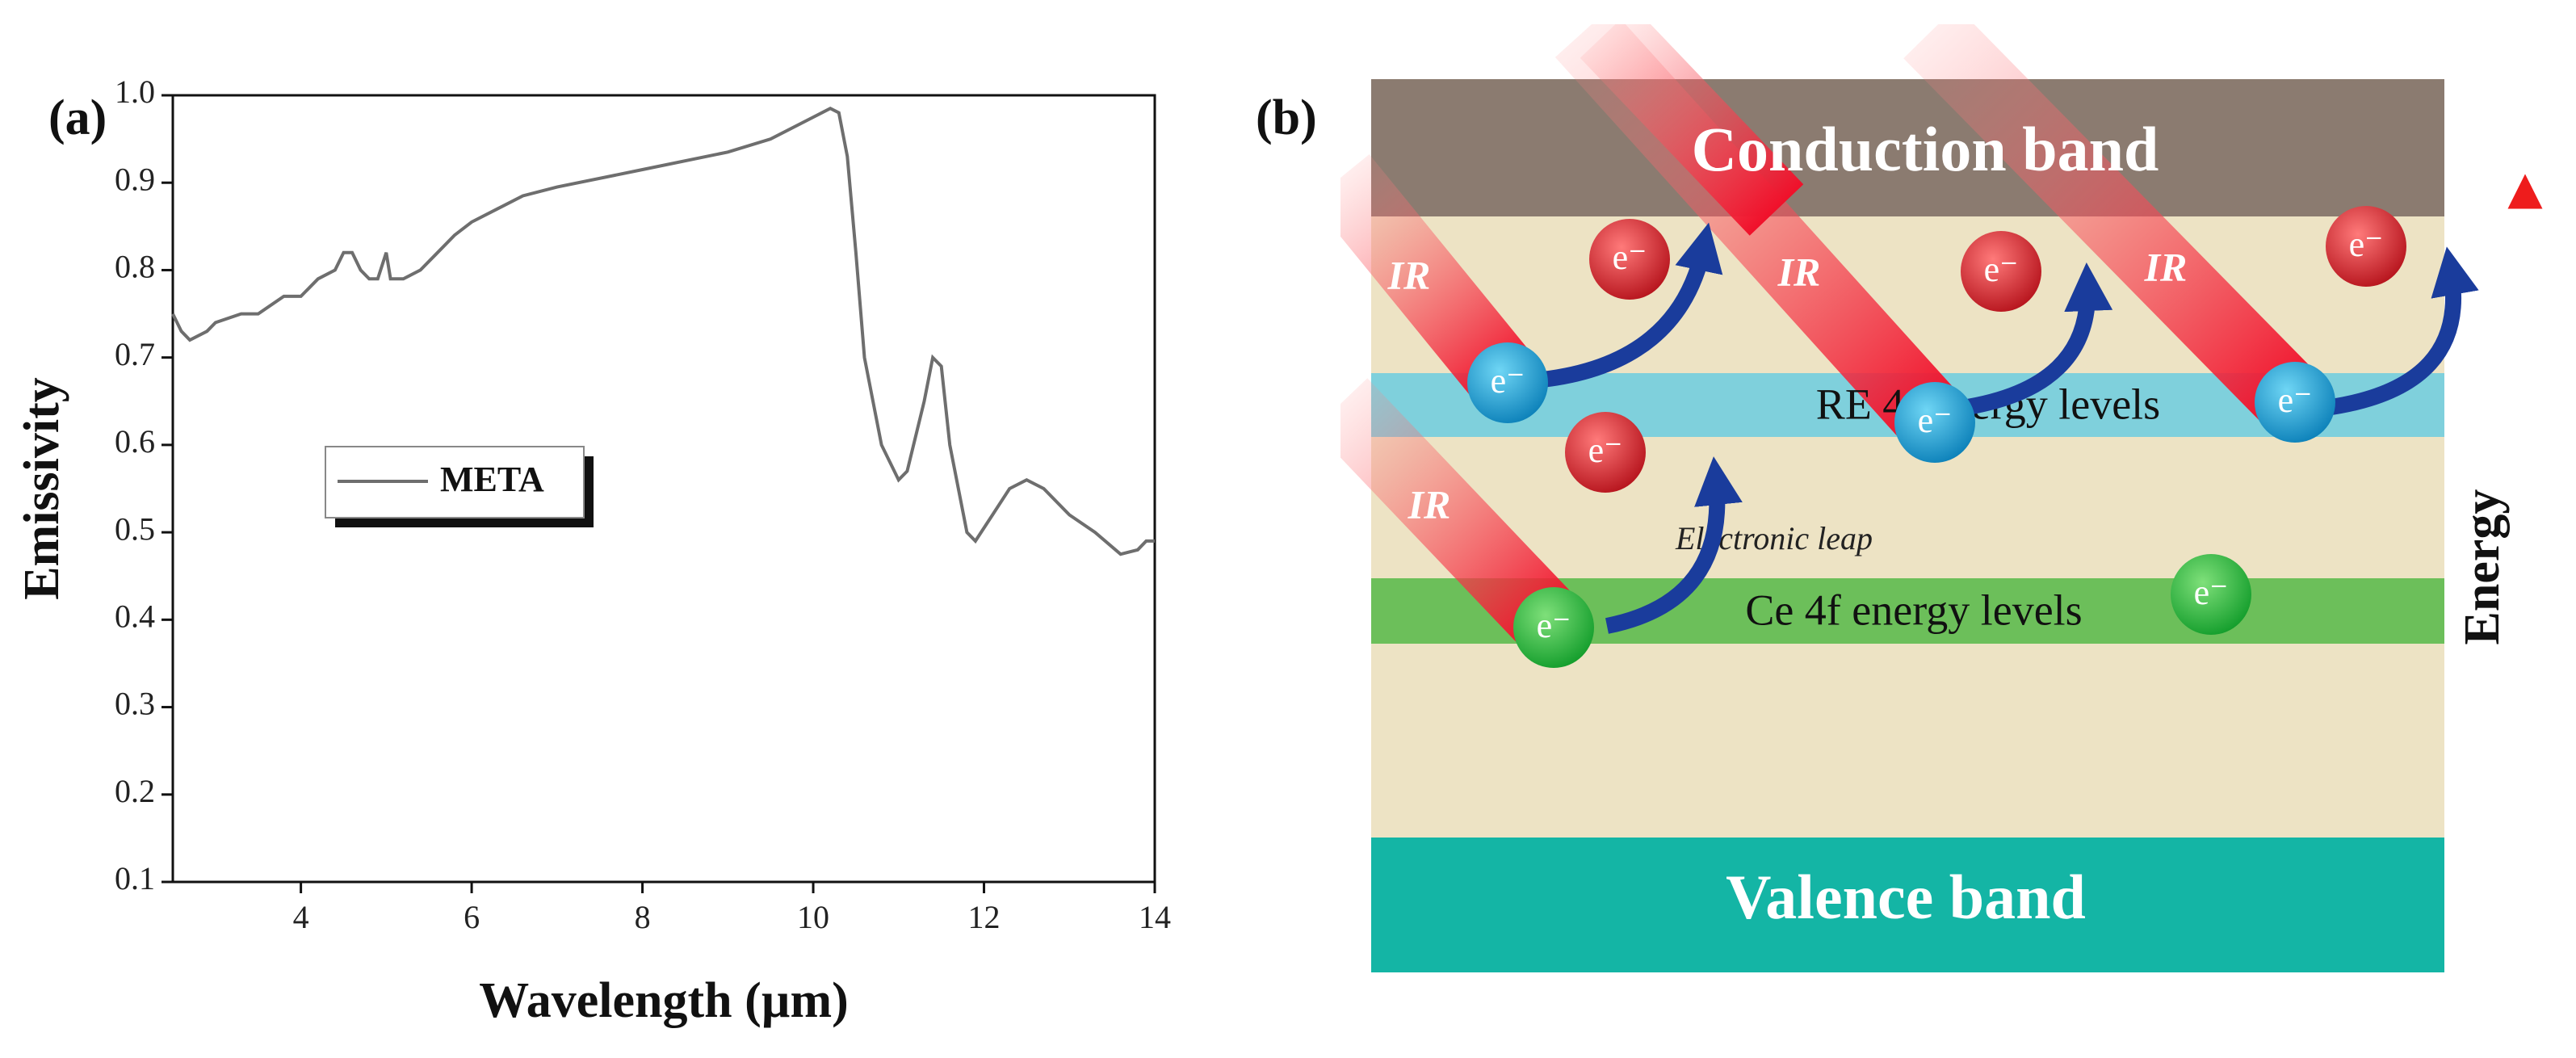 Image resolution: width=2576 pixels, height=1058 pixels. I want to click on y-tick-label: 0.6, so click(135, 441).